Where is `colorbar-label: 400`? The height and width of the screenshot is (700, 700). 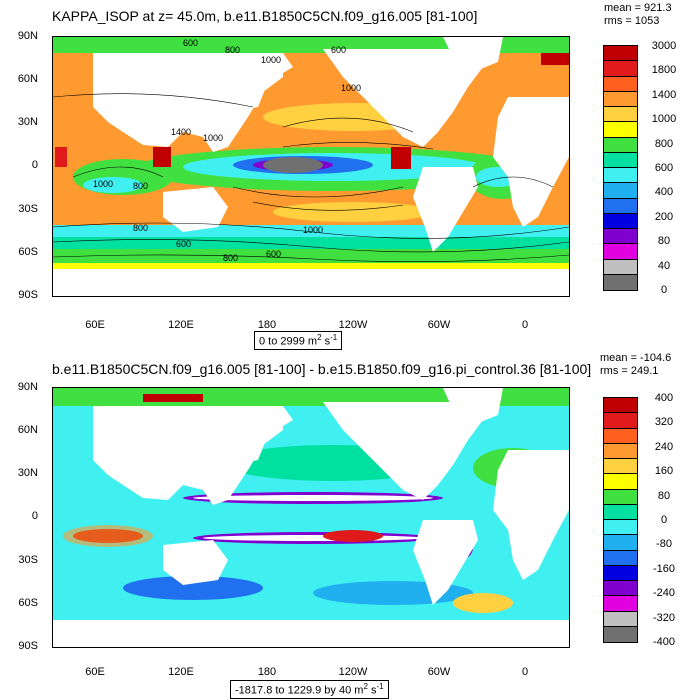
colorbar-label: 400 is located at coordinates (664, 398).